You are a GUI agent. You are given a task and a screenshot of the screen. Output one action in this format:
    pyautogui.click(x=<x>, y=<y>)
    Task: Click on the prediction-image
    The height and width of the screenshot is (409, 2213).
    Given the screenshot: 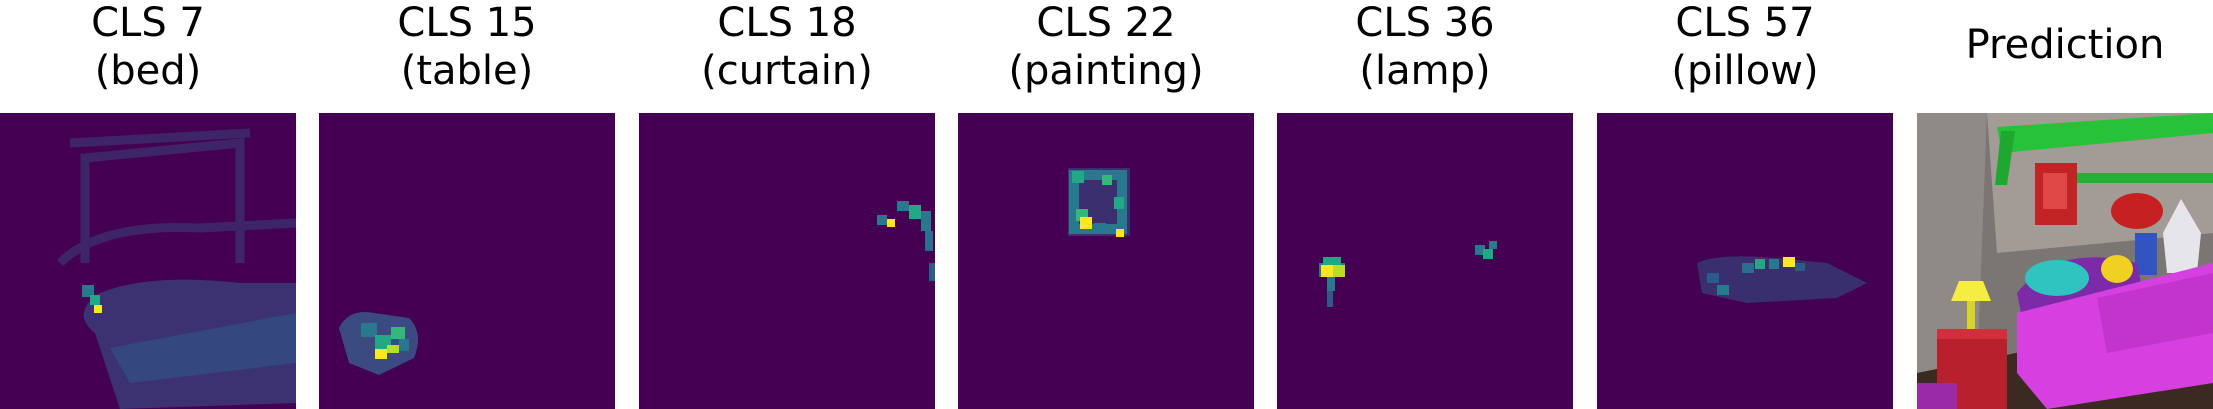 What is the action you would take?
    pyautogui.click(x=2065, y=261)
    